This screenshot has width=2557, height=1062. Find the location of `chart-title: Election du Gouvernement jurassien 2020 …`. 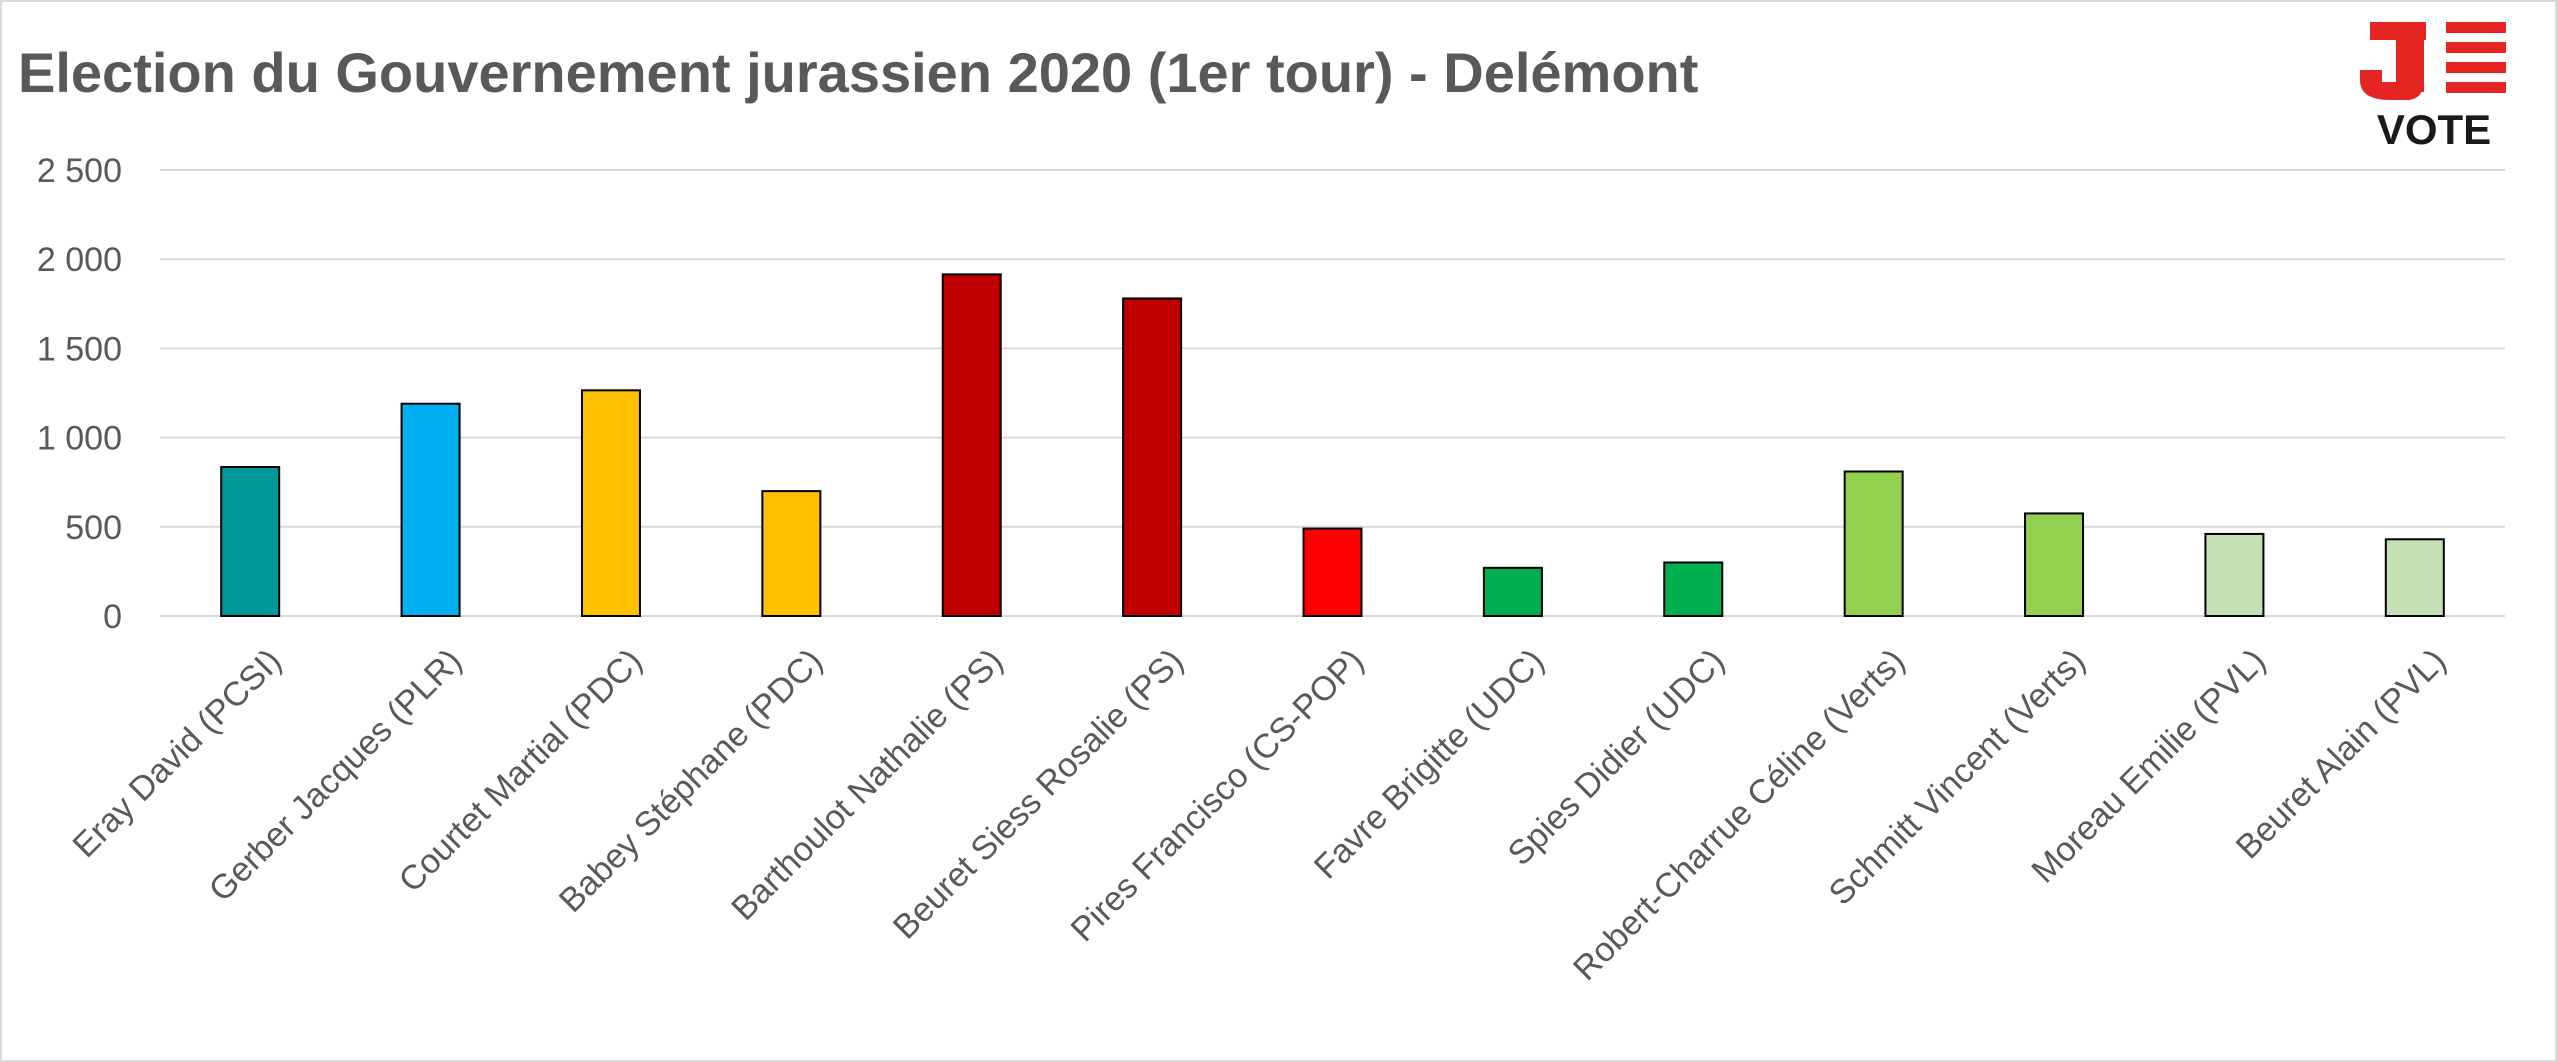

chart-title: Election du Gouvernement jurassien 2020 … is located at coordinates (858, 72).